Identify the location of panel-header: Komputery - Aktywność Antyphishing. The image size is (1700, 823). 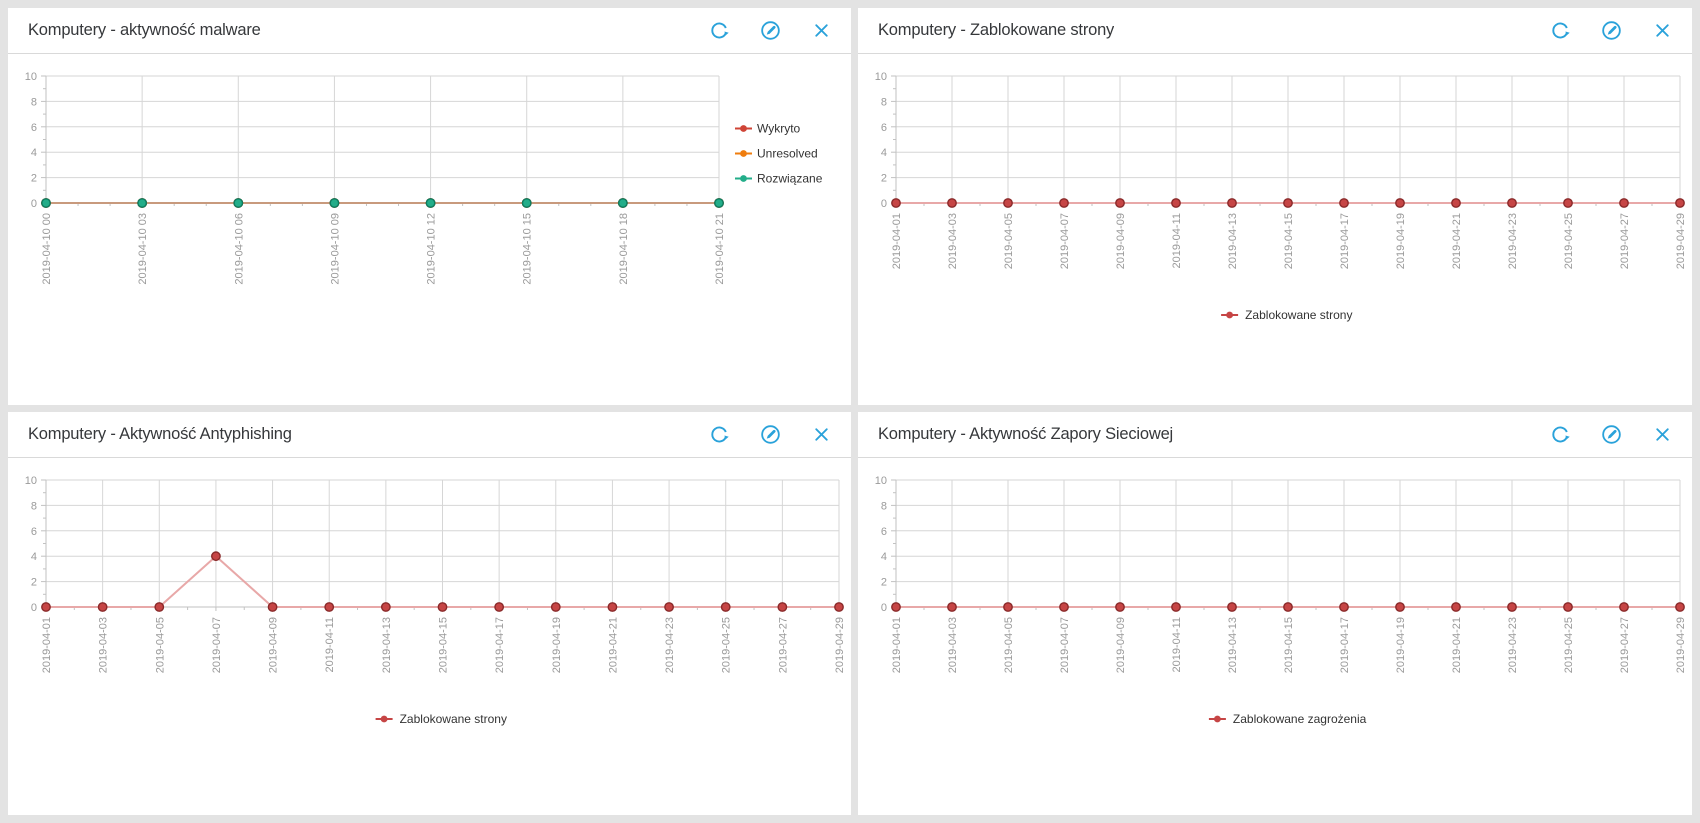
(429, 435).